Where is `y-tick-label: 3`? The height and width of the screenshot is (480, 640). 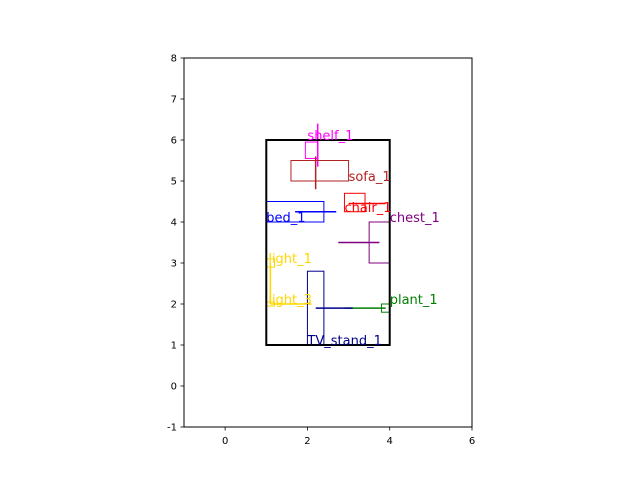 y-tick-label: 3 is located at coordinates (174, 264).